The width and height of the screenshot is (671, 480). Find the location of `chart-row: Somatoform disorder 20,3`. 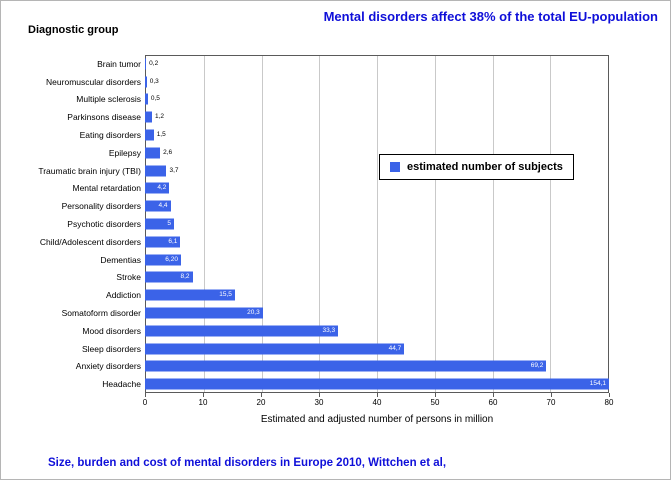

chart-row: Somatoform disorder 20,3 is located at coordinates (310, 313).